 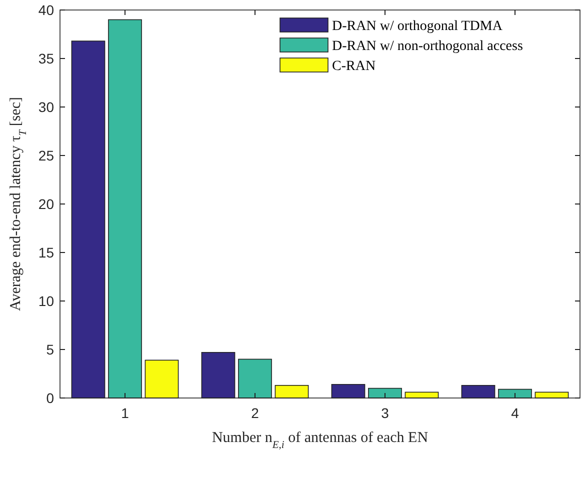 I want to click on x-tick-label: 4, so click(x=515, y=413).